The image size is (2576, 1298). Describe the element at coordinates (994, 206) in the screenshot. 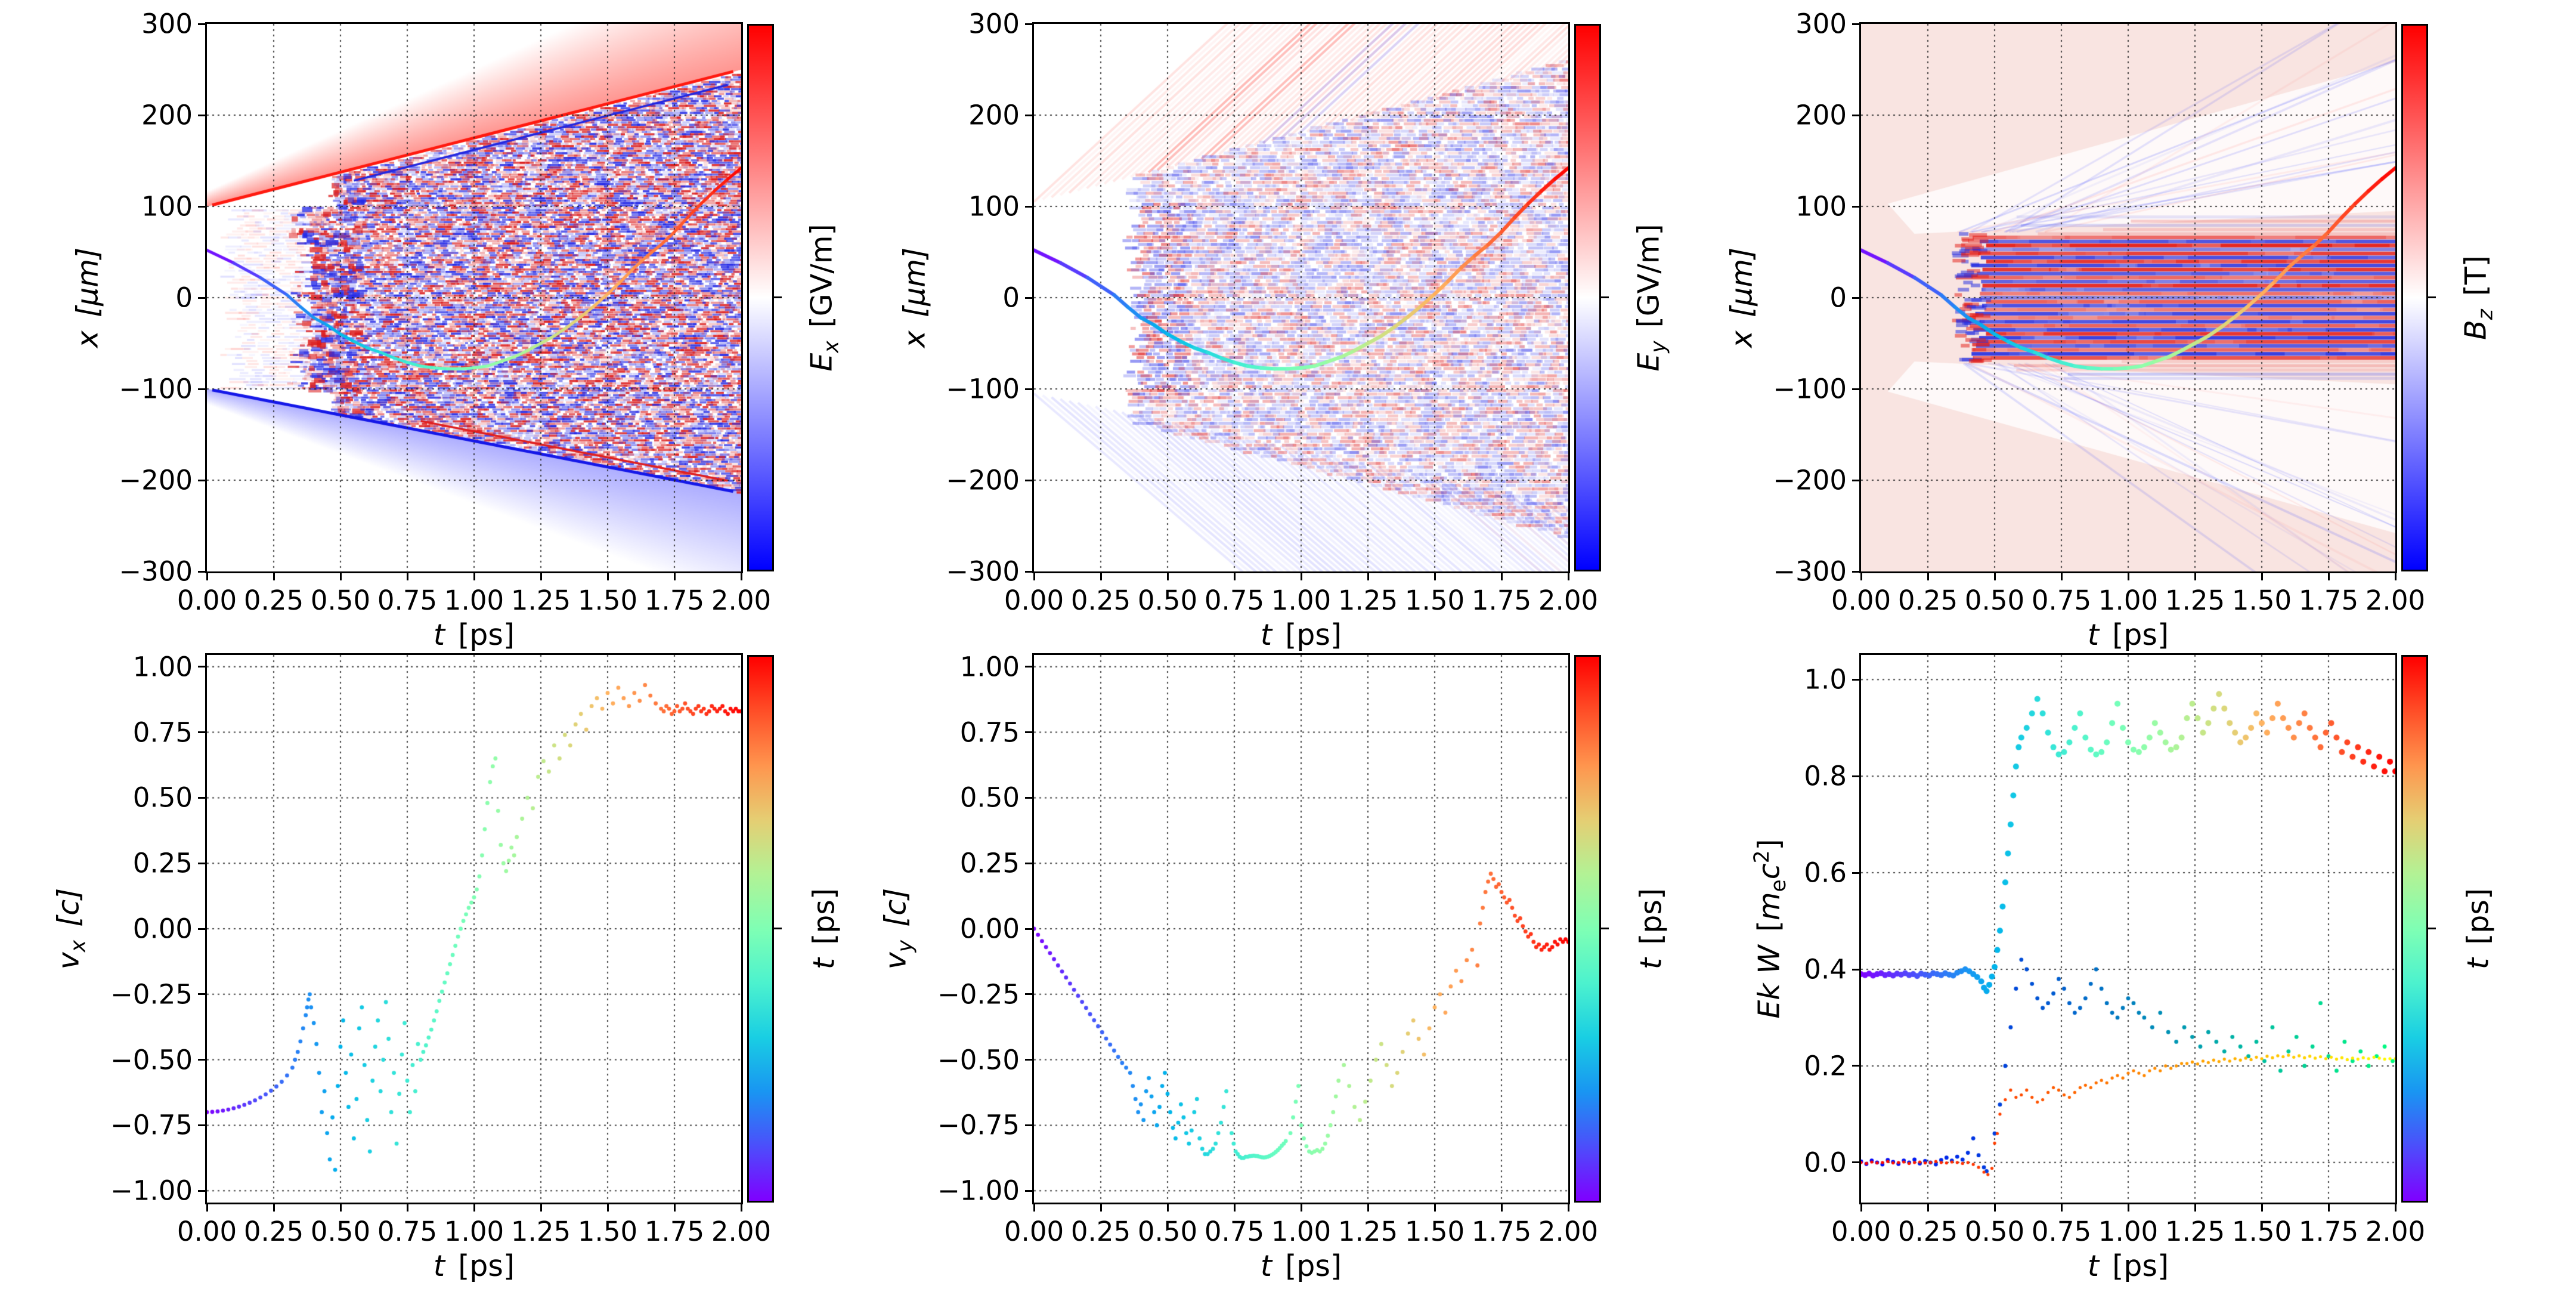

I see `y-tick-label: 100` at that location.